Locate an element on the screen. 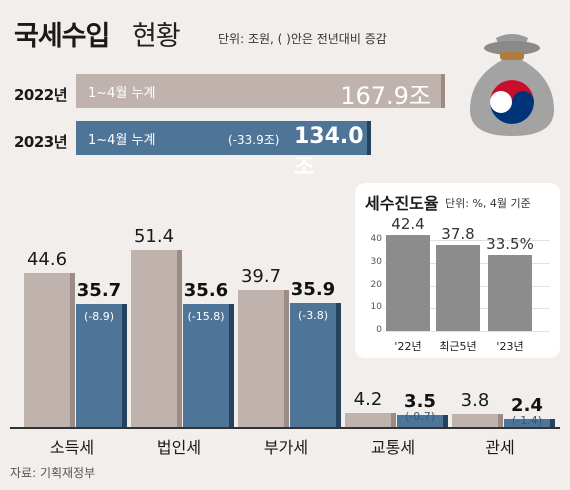 The height and width of the screenshot is (490, 570). progress-value: 37.8 is located at coordinates (458, 234).